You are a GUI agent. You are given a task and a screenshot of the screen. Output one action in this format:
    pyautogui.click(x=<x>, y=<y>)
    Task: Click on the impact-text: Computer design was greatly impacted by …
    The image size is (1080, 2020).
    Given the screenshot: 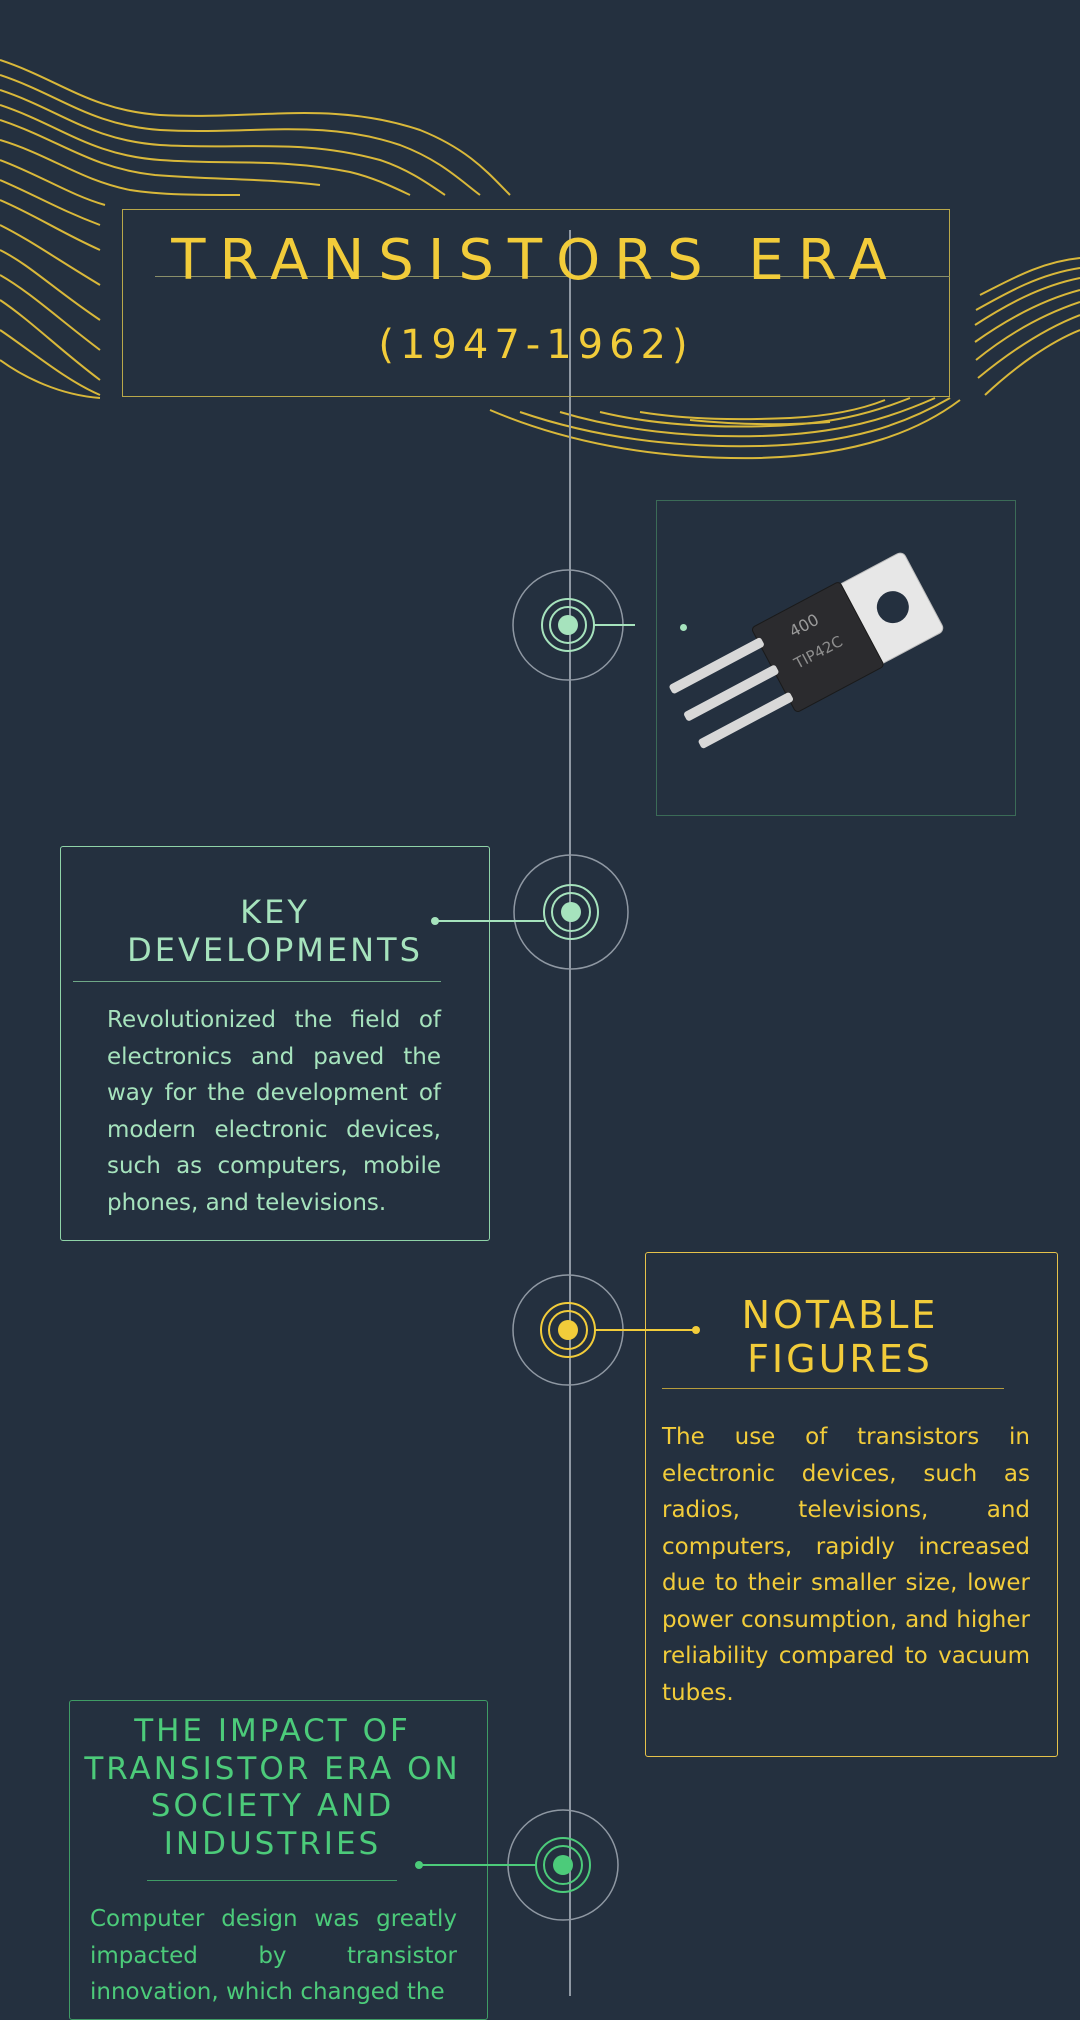 What is the action you would take?
    pyautogui.click(x=273, y=1955)
    